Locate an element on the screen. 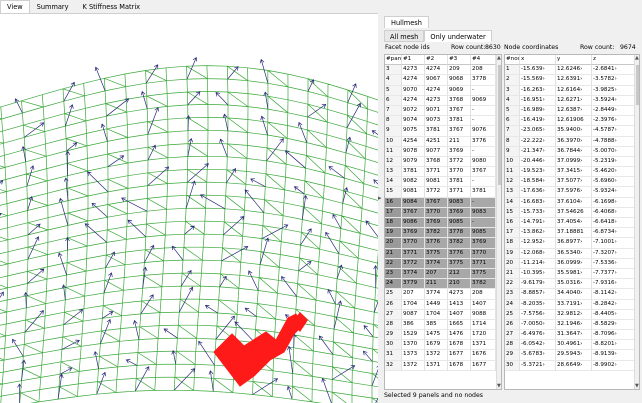 The image size is (642, 403). table-row: 11 9078 9077 3769- is located at coordinates (443, 151).